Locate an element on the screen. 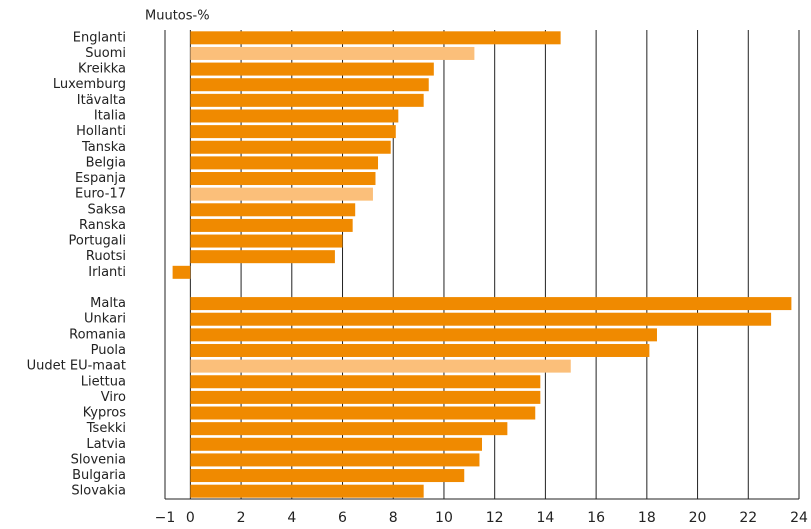  y-tick-label: Unkari is located at coordinates (105, 319).